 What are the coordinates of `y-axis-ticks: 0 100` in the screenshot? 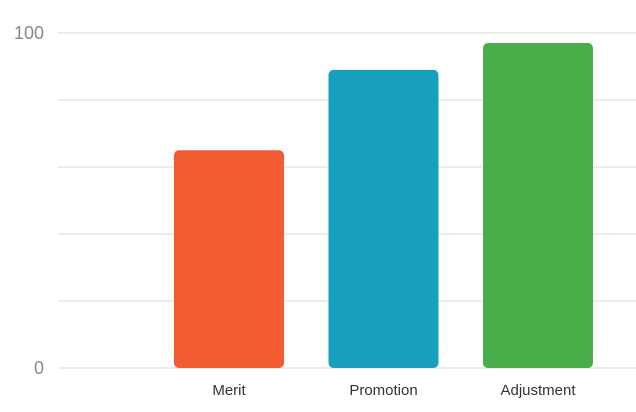 It's located at (29, 200).